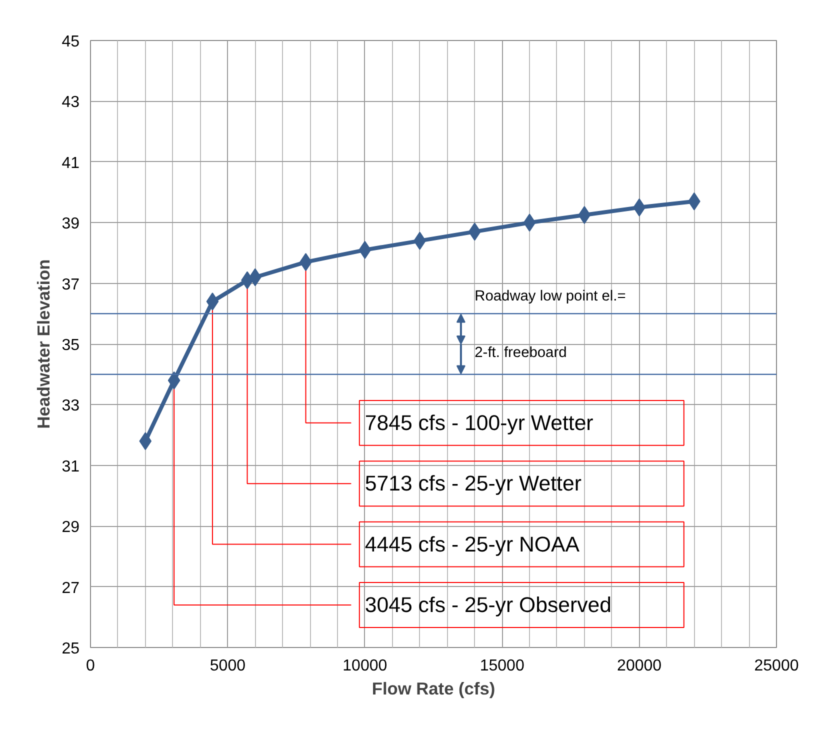 This screenshot has height=747, width=826. Describe the element at coordinates (550, 296) in the screenshot. I see `ref-line-label: Roadway low point el.=` at that location.